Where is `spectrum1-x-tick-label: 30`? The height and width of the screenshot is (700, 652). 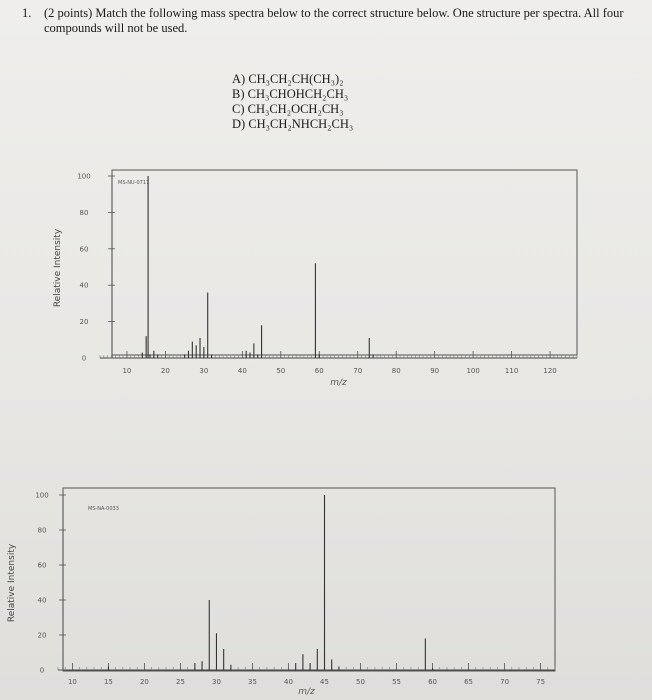 spectrum1-x-tick-label: 30 is located at coordinates (203, 371).